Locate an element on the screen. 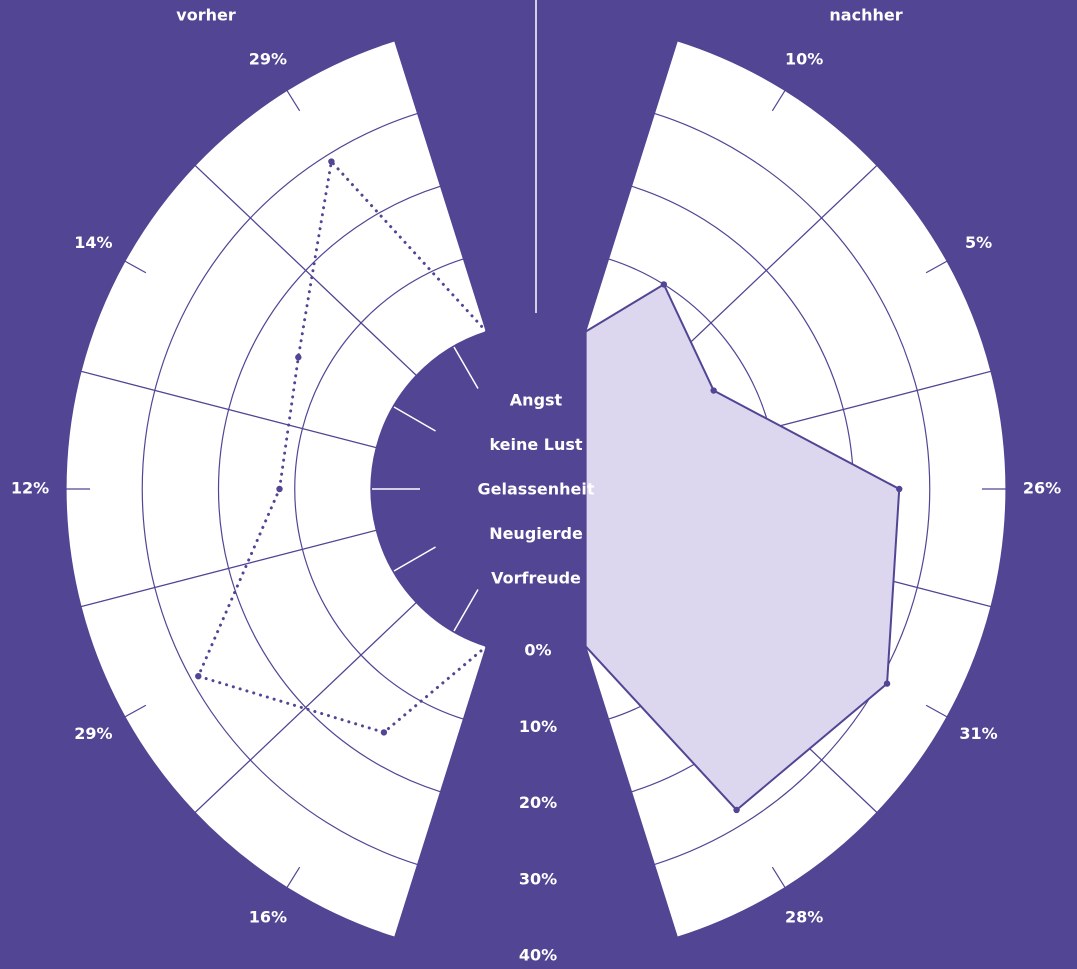  value-label: 12% is located at coordinates (30, 488).